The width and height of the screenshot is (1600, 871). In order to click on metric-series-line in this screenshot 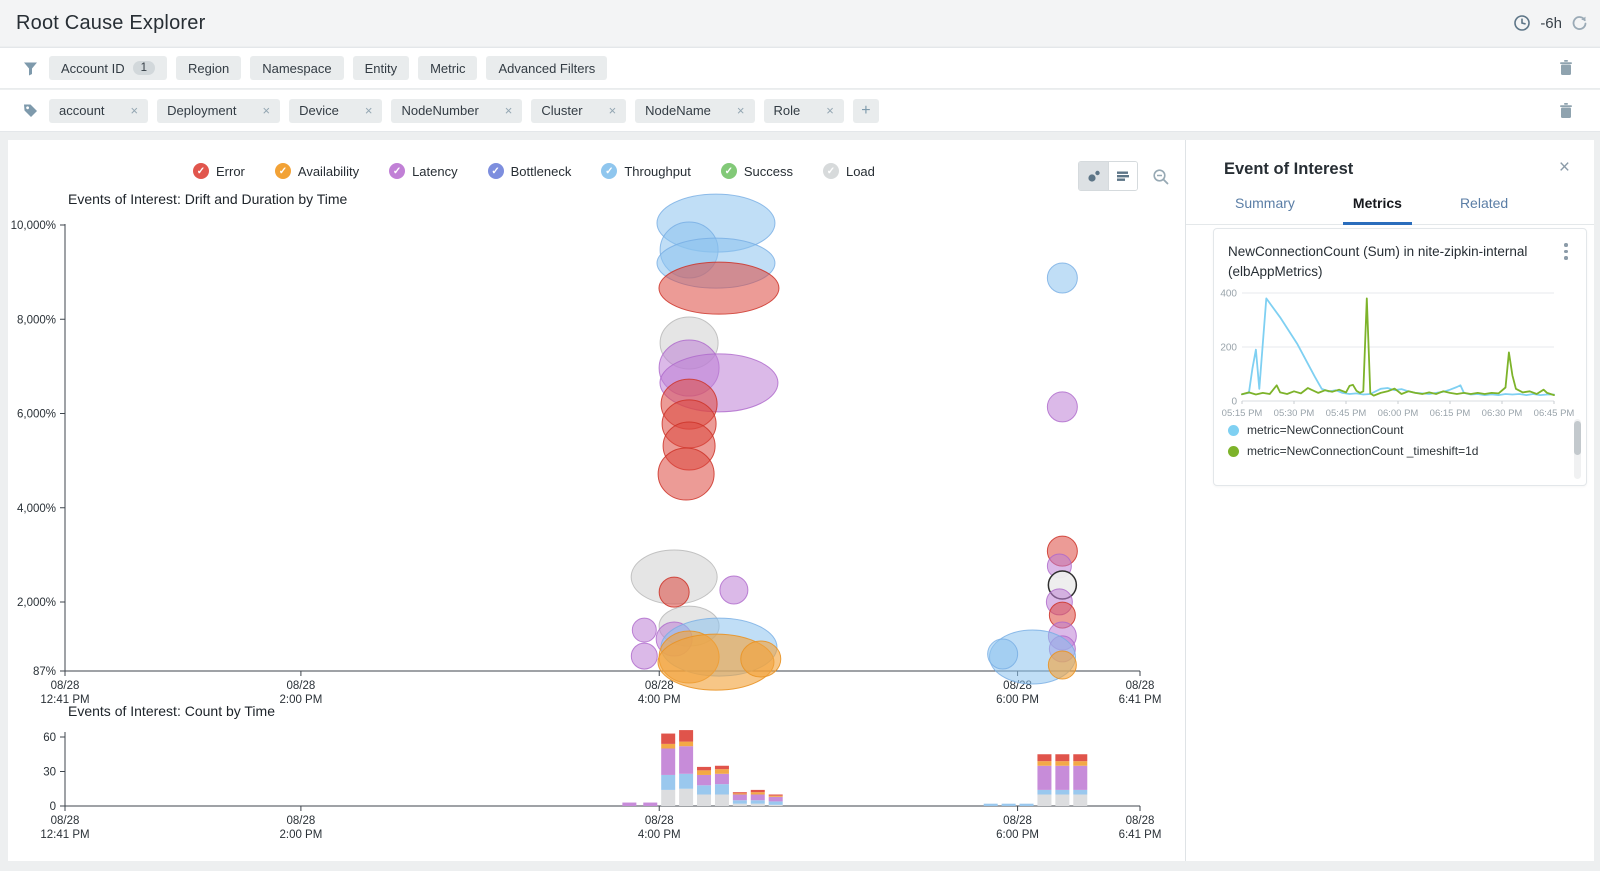, I will do `click(1398, 347)`.